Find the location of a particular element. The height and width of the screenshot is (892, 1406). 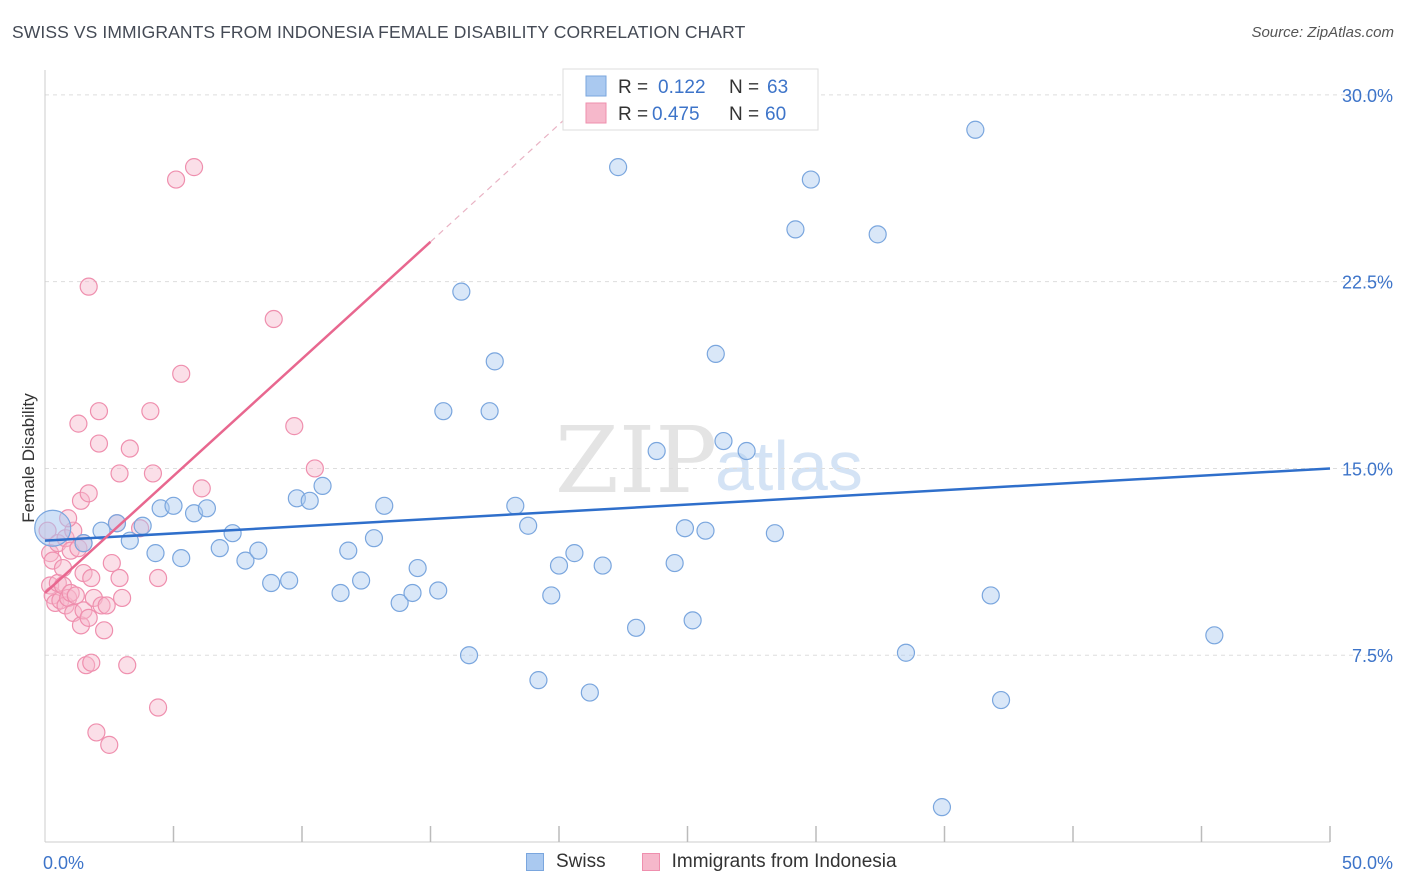

legend-label-indonesia: Immigrants from Indonesia is located at coordinates (784, 861).